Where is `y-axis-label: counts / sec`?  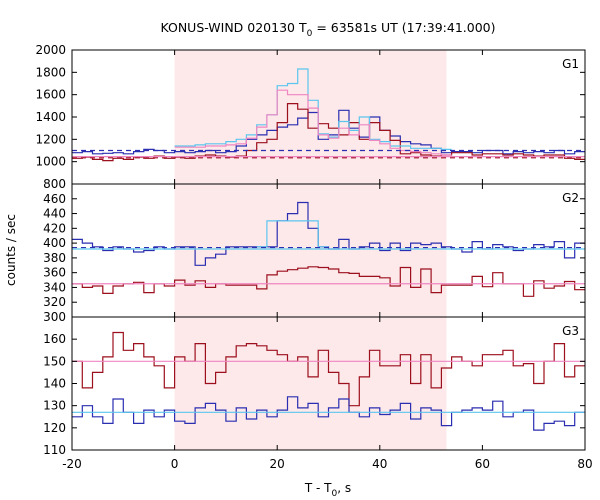
y-axis-label: counts / sec is located at coordinates (11, 250).